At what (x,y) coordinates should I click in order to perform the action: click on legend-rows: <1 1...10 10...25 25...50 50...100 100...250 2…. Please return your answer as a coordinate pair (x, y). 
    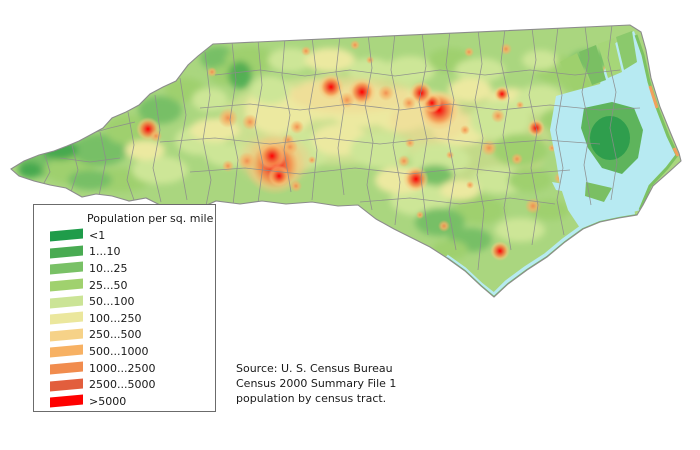
    Looking at the image, I should click on (124, 318).